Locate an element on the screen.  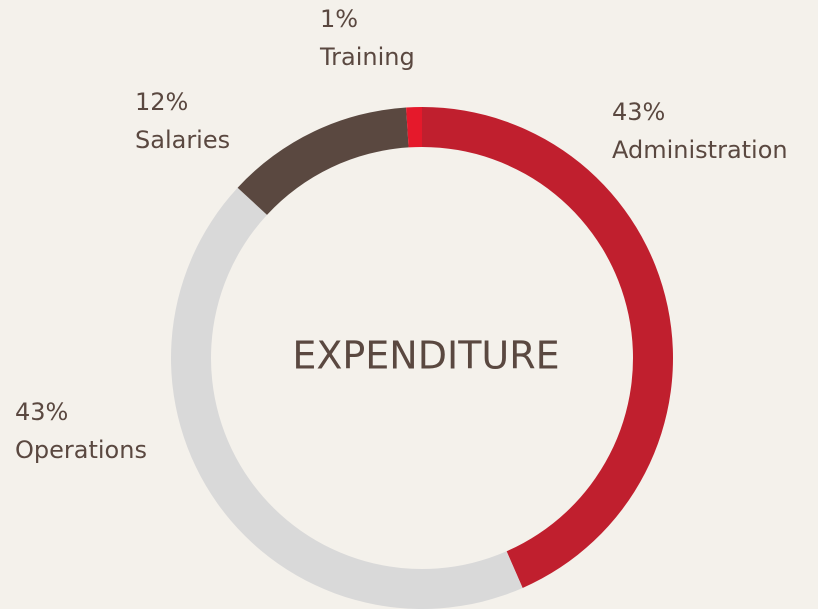
chart-title: EXPENDITURE is located at coordinates (425, 356).